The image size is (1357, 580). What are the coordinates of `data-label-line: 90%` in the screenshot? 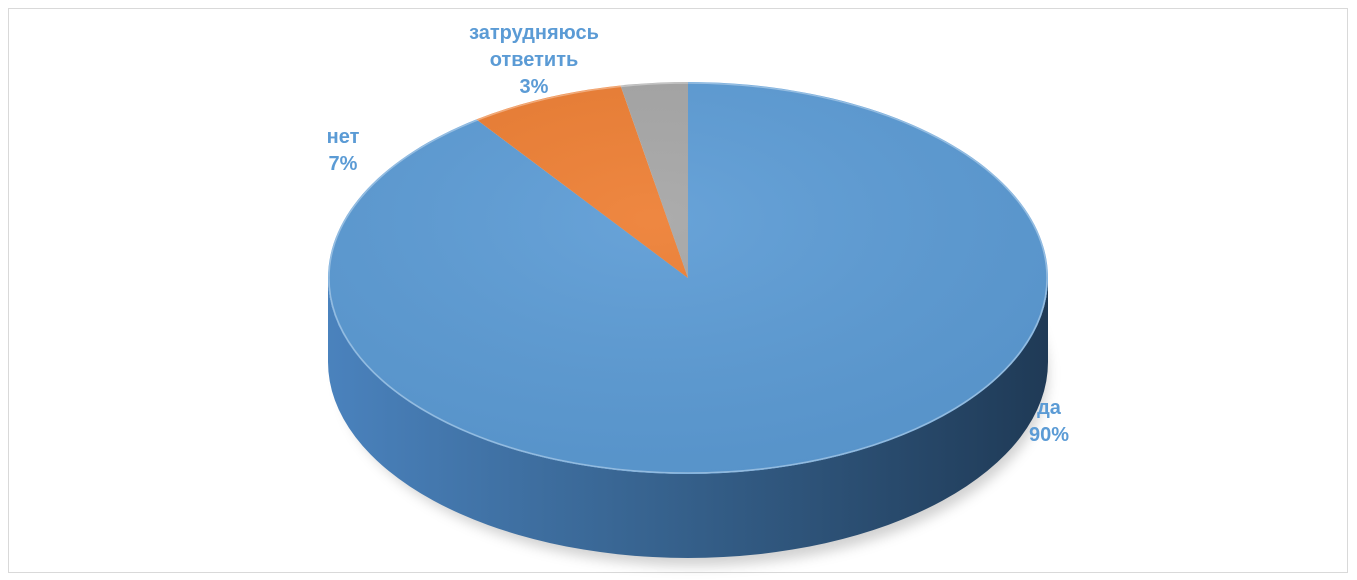 It's located at (1049, 435).